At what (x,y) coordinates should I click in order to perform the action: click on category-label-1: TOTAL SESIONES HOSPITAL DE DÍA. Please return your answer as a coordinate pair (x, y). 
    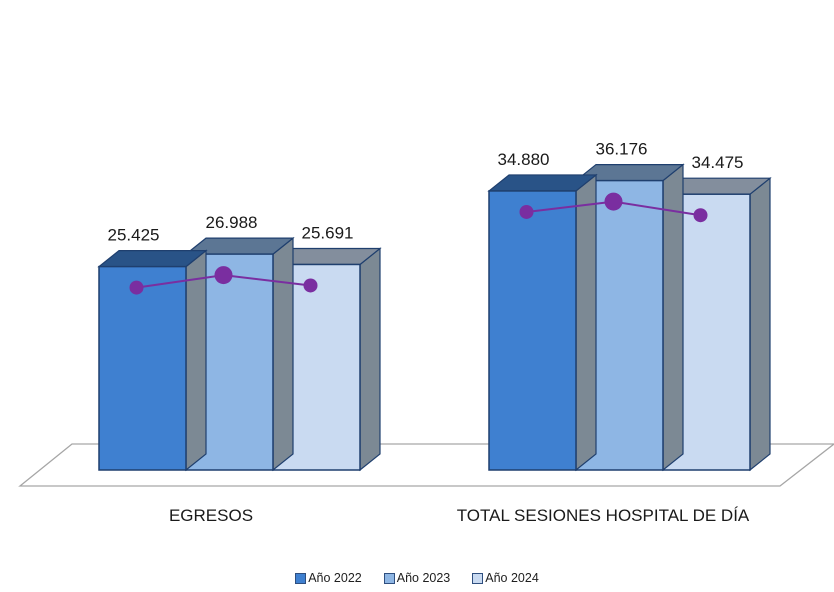
    Looking at the image, I should click on (603, 515).